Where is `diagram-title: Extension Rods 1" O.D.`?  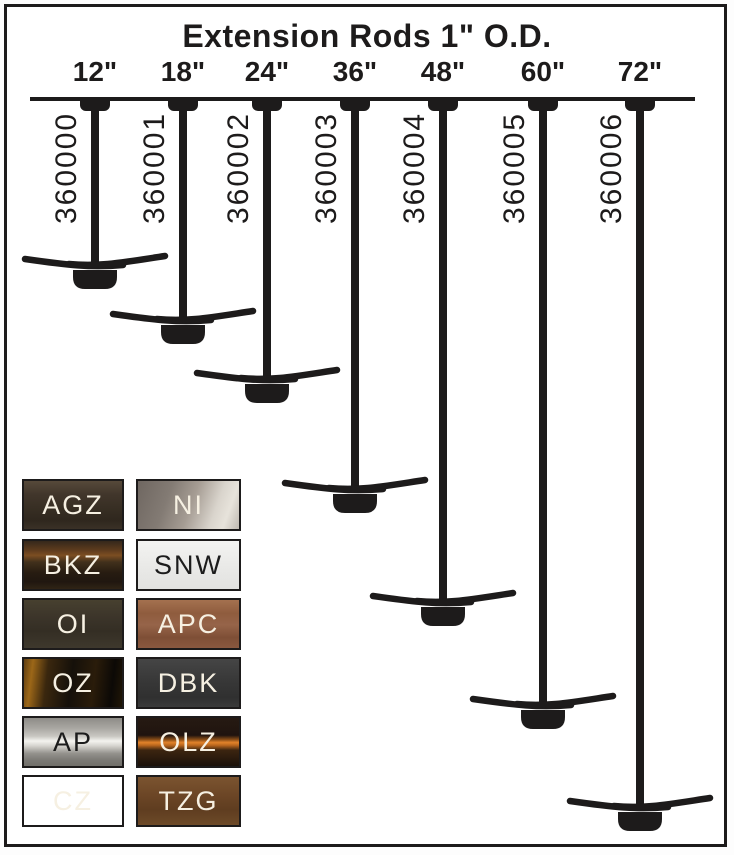
diagram-title: Extension Rods 1" O.D. is located at coordinates (367, 36).